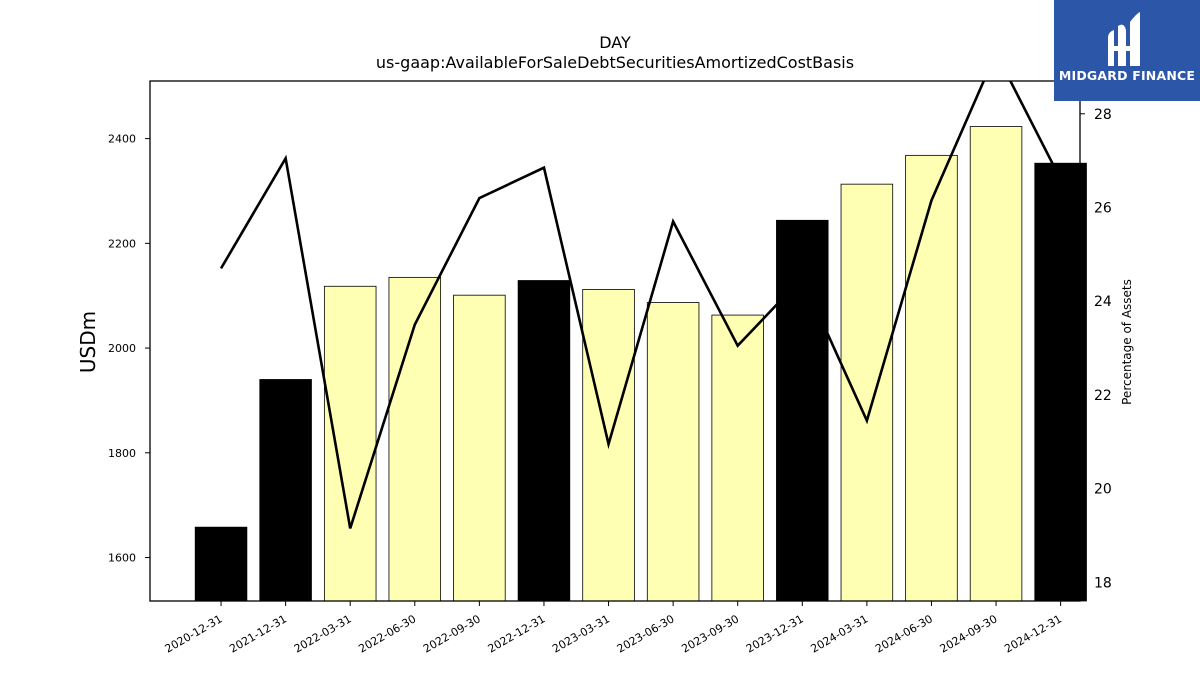  Describe the element at coordinates (122, 243) in the screenshot. I see `y-left-tick-label: 2200` at that location.